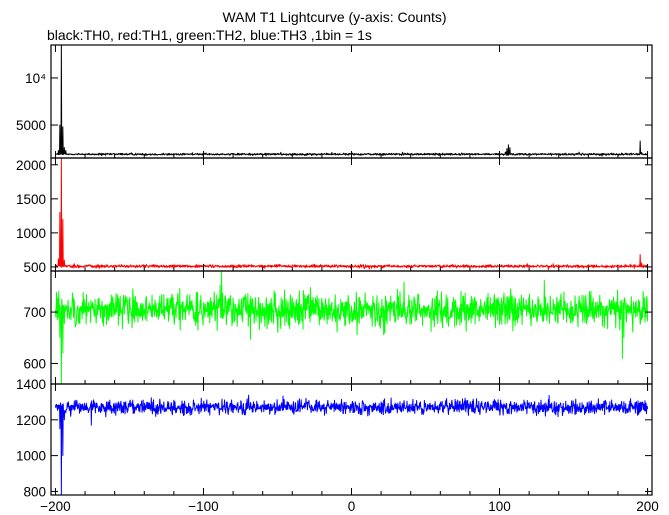  I want to click on y-tick-label: 600, so click(34, 363).